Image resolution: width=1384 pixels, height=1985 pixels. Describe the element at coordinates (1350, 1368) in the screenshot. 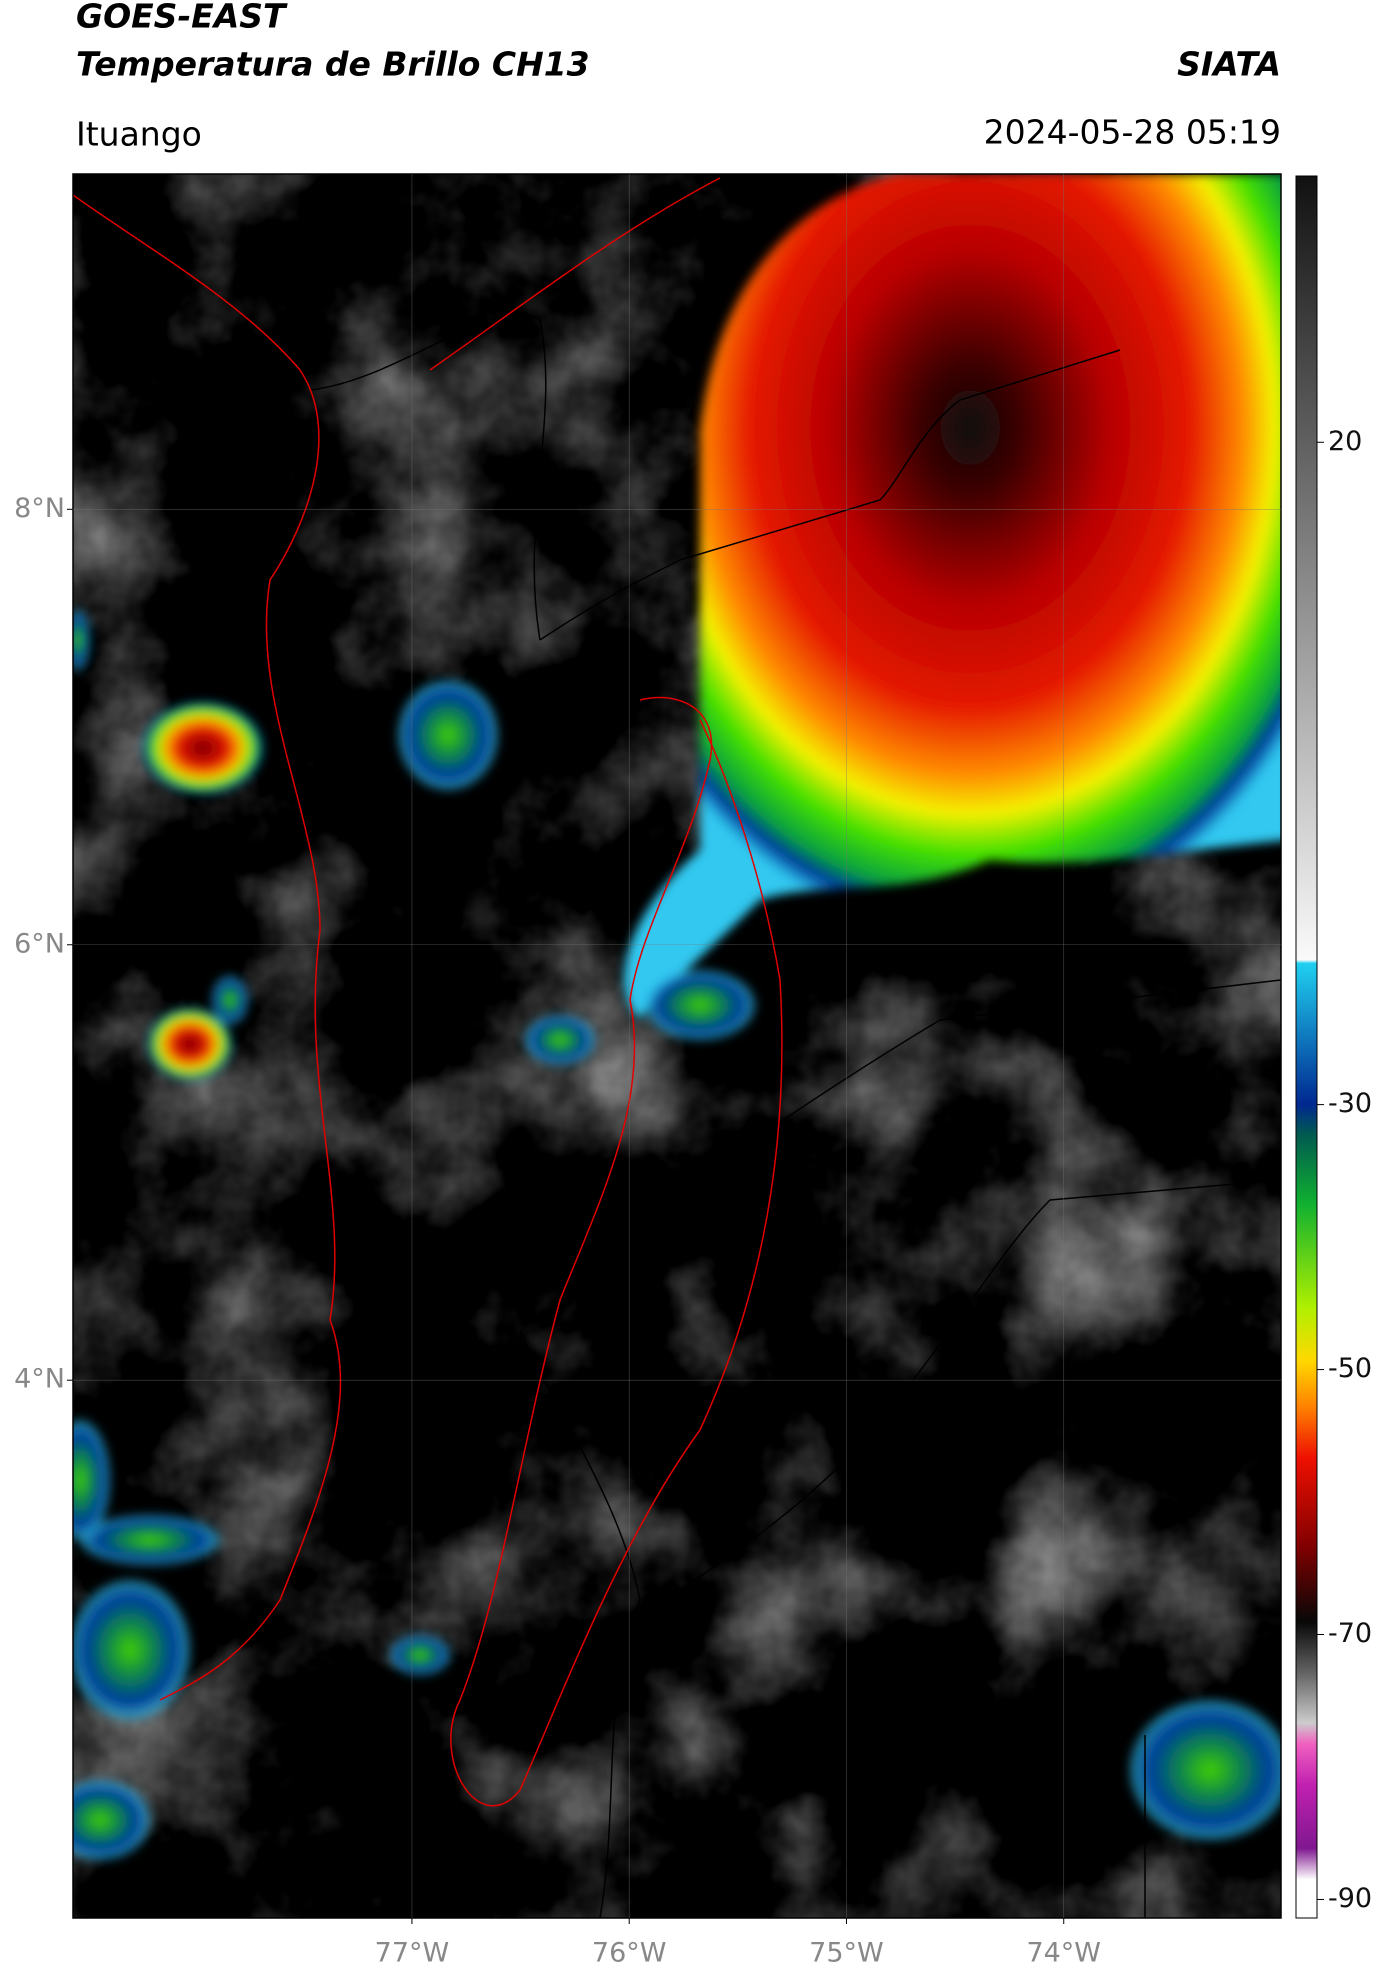

I see `colorbar-tick-label: -50` at that location.